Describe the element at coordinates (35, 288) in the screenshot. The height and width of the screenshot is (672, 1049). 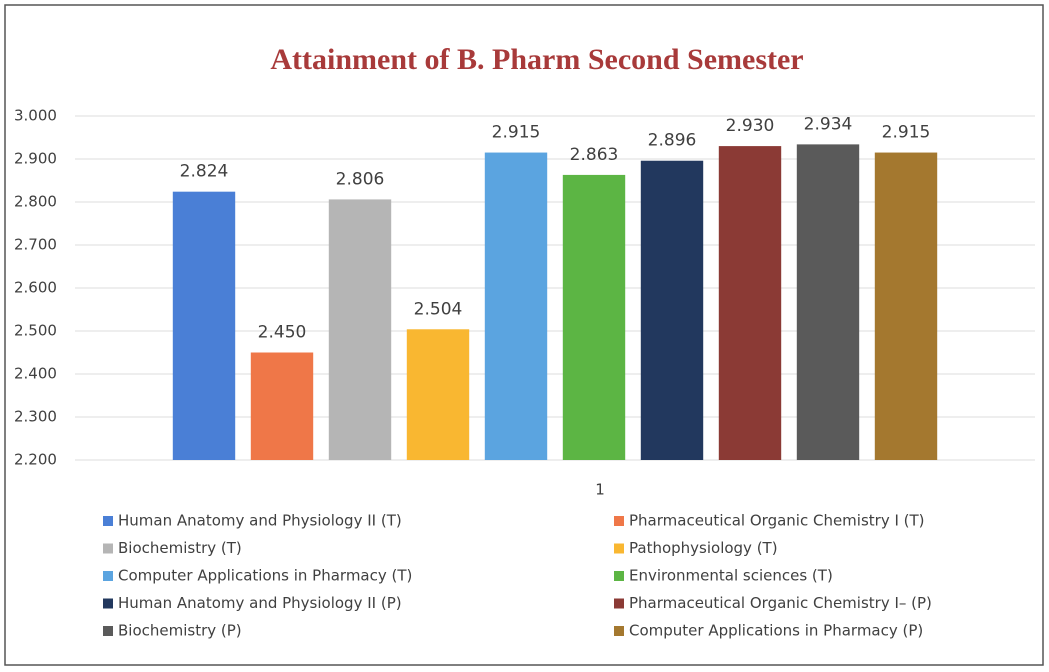
I see `y-tick-label: 2.600` at that location.